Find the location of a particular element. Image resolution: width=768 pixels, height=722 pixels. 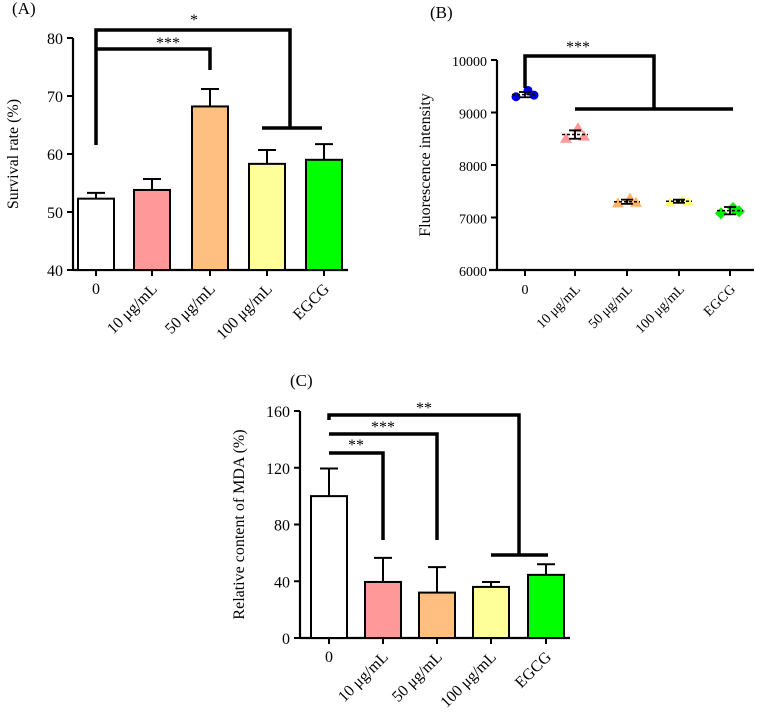

y-tick-label: 6000 is located at coordinates (473, 272).